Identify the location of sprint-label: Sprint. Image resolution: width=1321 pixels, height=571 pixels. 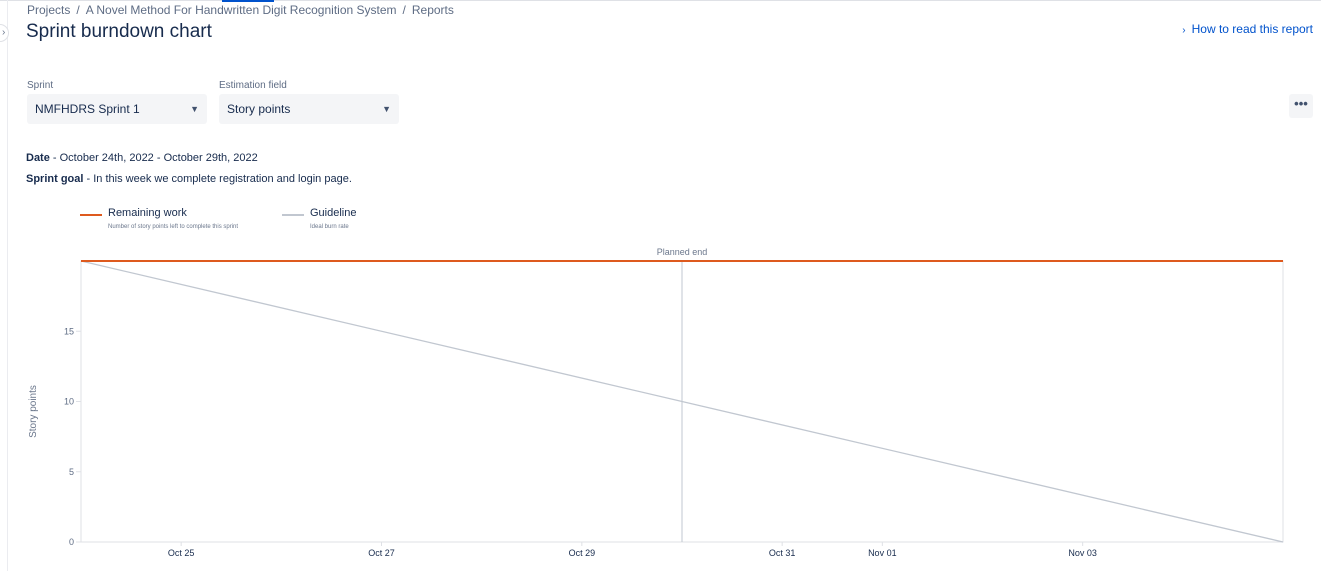
(40, 85).